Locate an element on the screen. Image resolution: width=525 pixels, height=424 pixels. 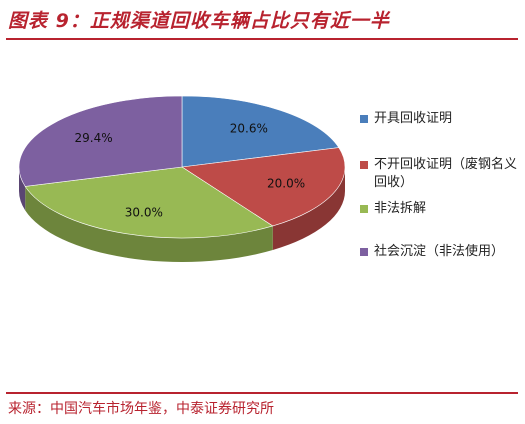
data-label-2: 30.0% is located at coordinates (144, 212).